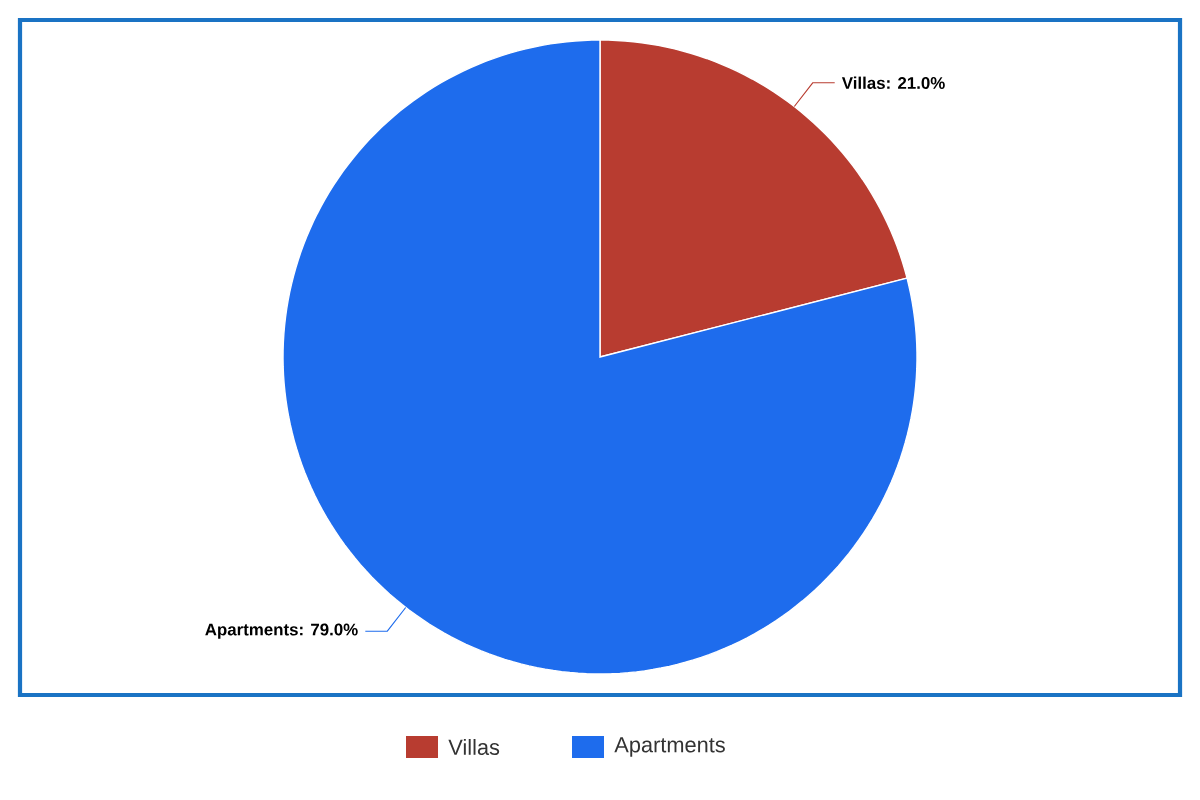  What do you see at coordinates (474, 747) in the screenshot?
I see `legend-label: Villas` at bounding box center [474, 747].